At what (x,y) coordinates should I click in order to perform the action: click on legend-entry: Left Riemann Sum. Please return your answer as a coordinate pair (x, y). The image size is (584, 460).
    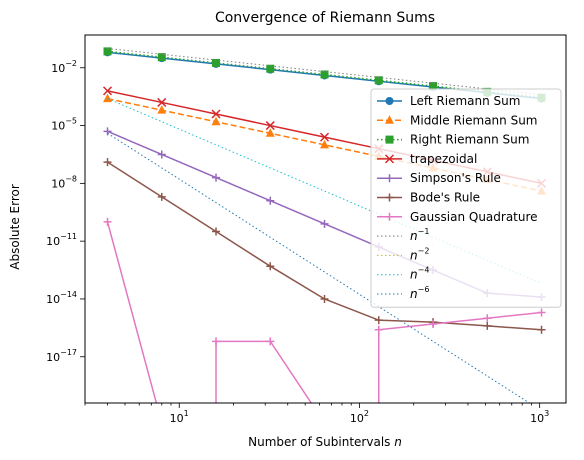
    Looking at the image, I should click on (448, 101).